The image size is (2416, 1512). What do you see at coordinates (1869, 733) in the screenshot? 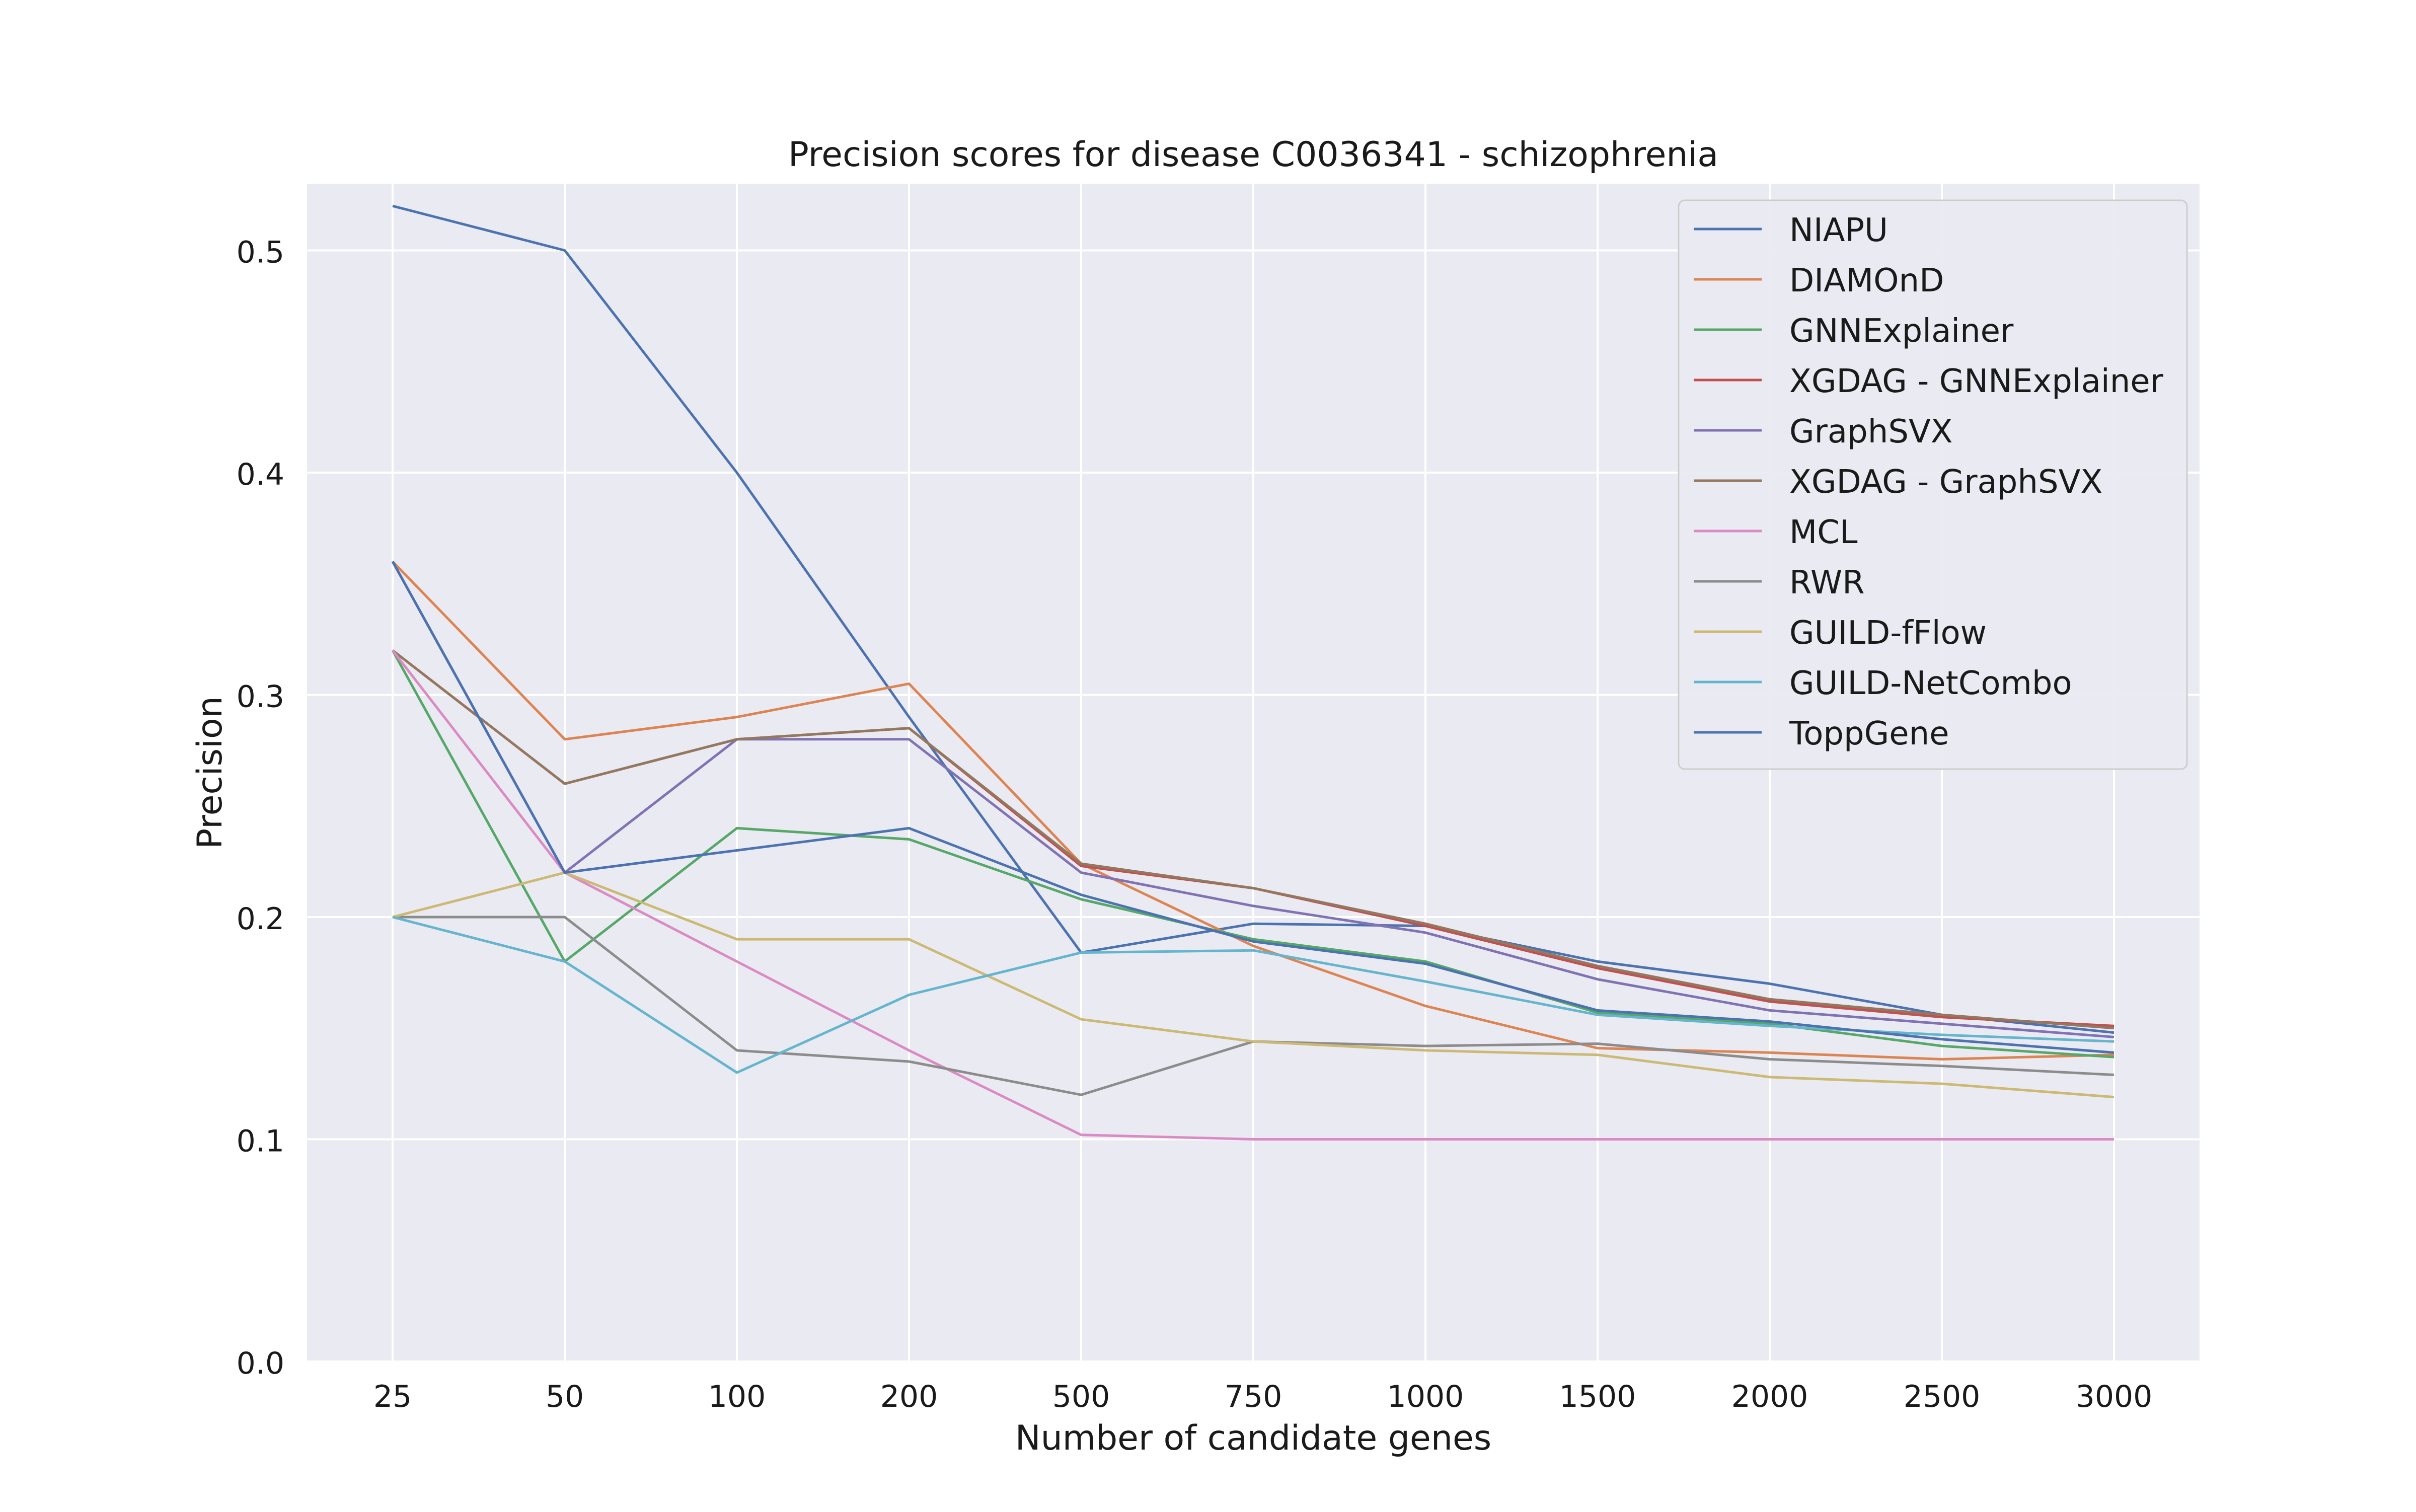
I see `legend-label: ToppGene` at bounding box center [1869, 733].